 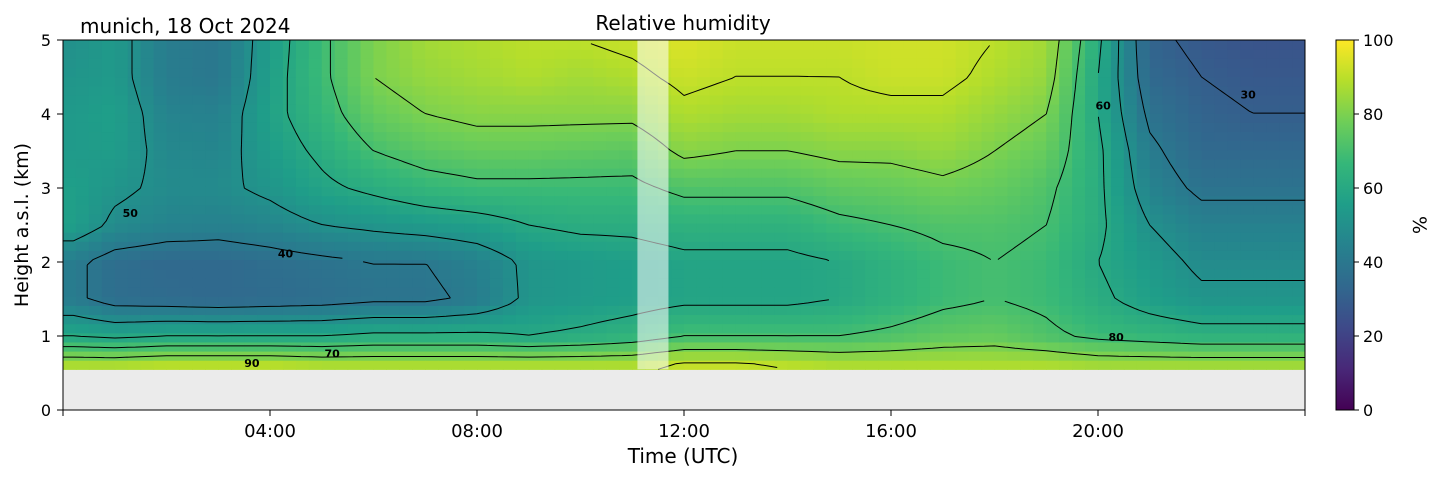 What do you see at coordinates (477, 431) in the screenshot?
I see `x-tick-label: 08:00` at bounding box center [477, 431].